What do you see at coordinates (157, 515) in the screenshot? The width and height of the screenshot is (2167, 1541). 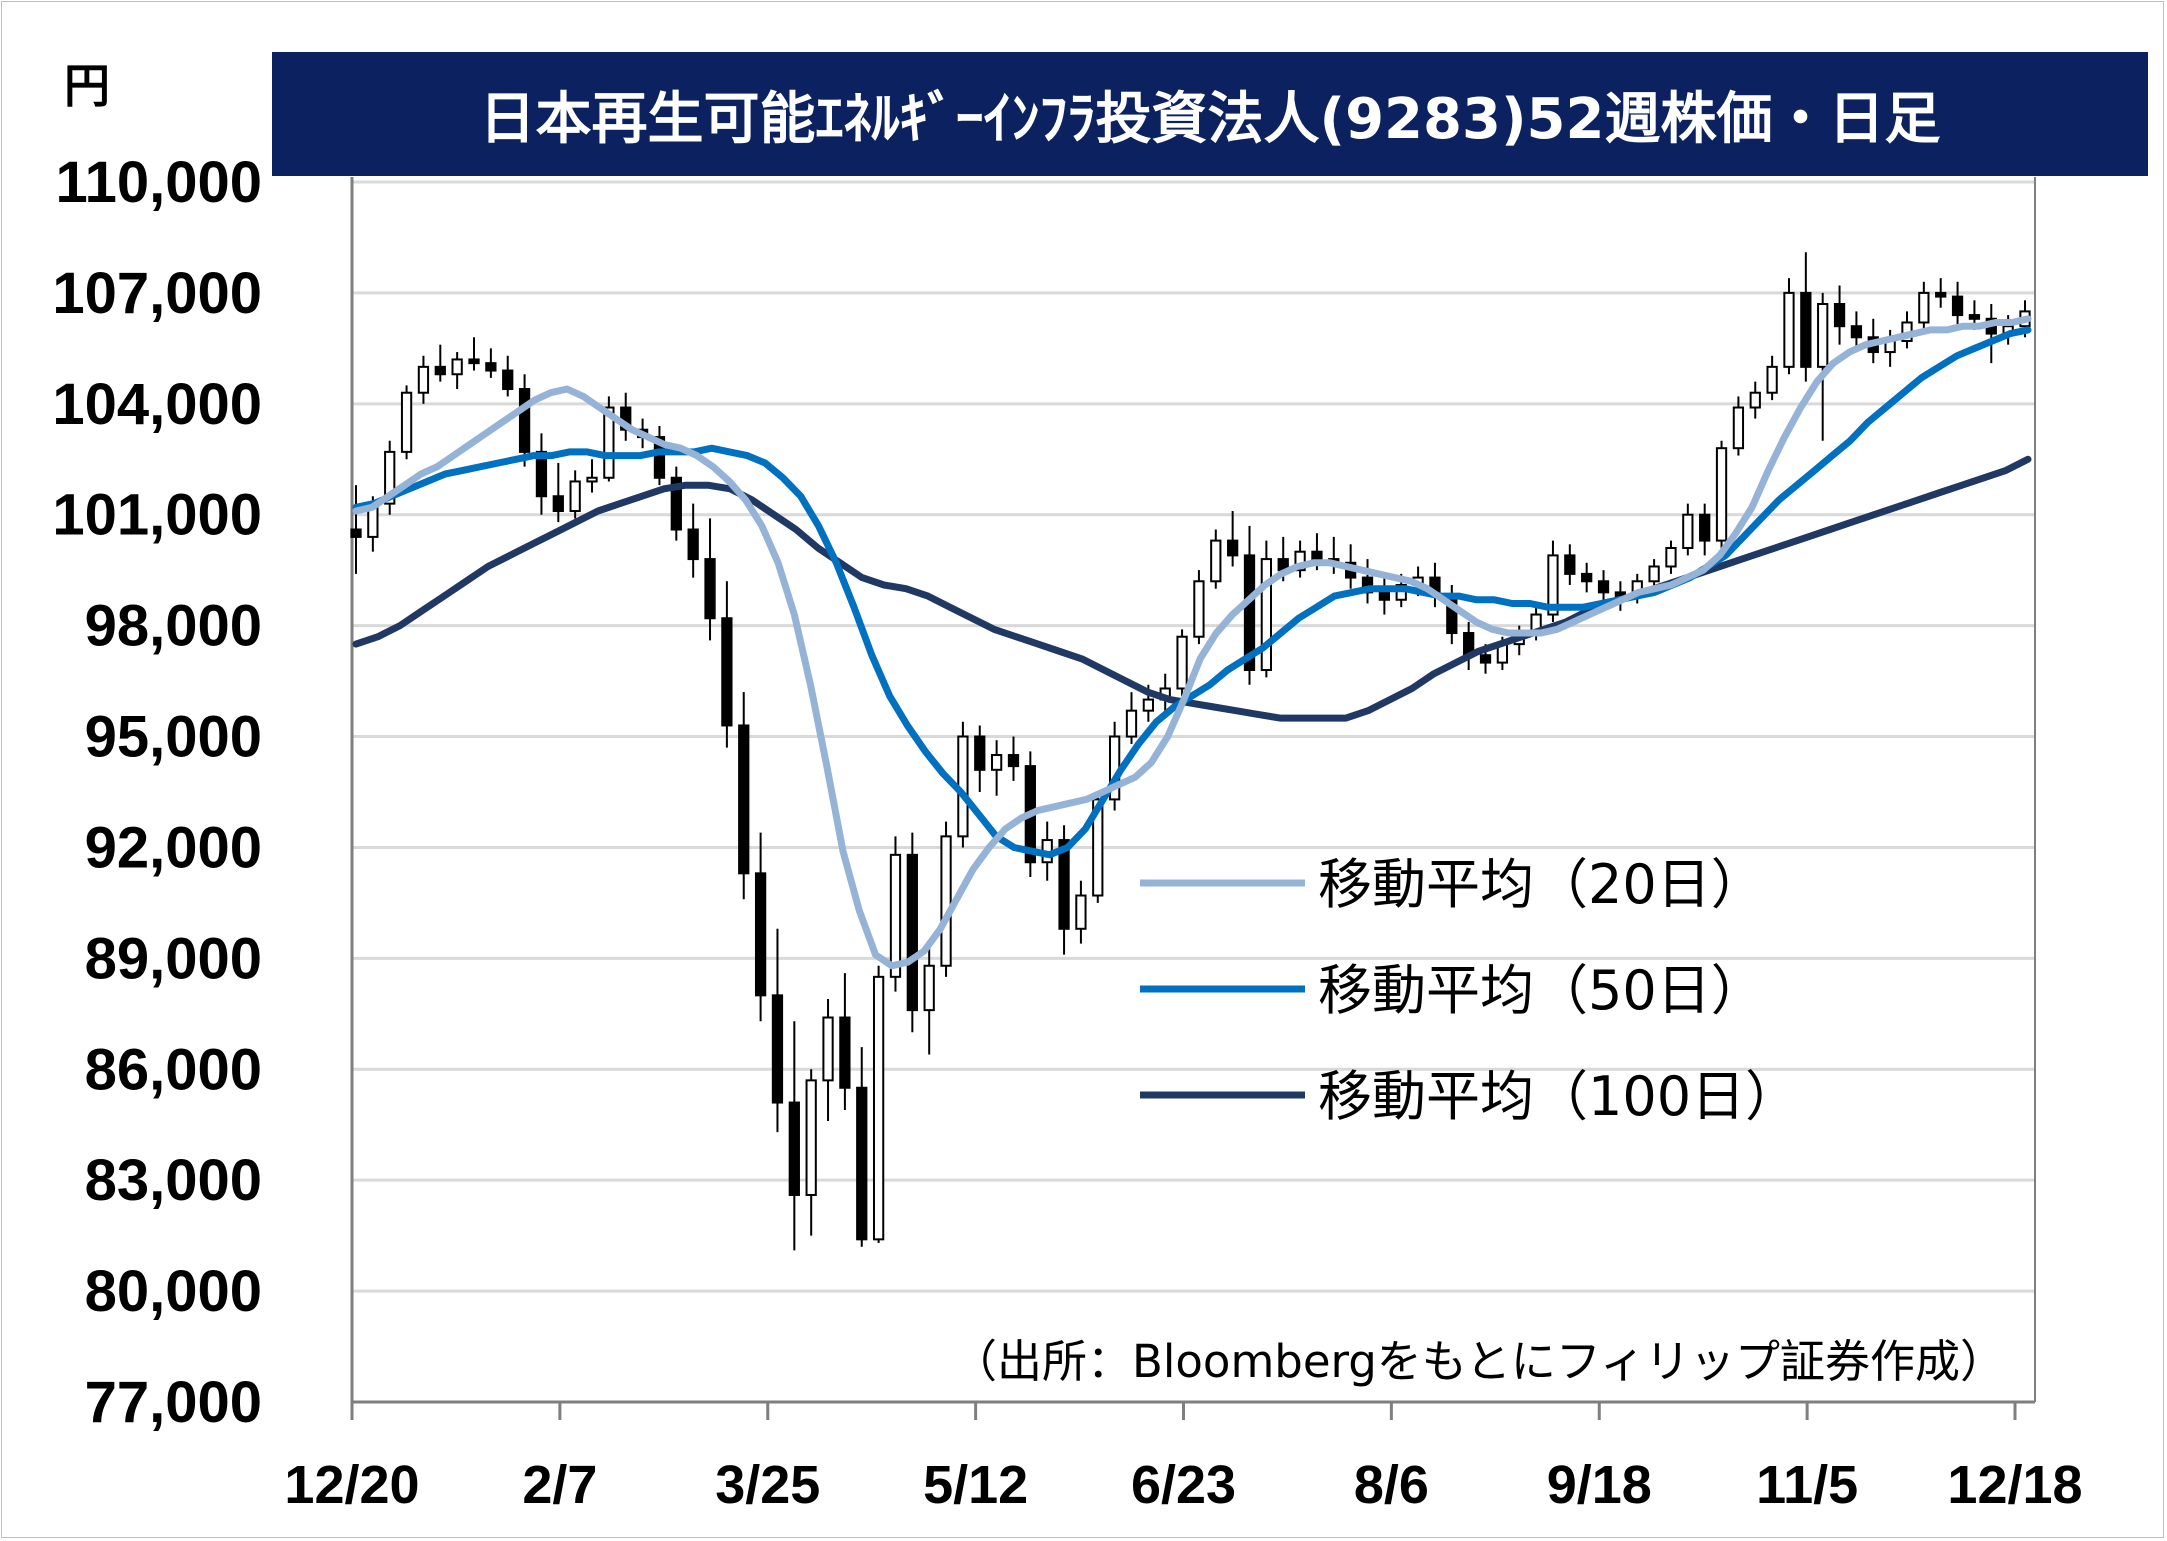 I see `y-tick-label: 101,000` at bounding box center [157, 515].